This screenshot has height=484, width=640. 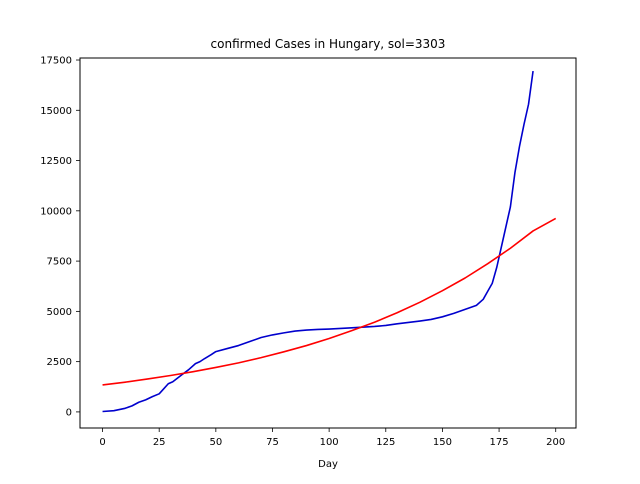 What do you see at coordinates (385, 442) in the screenshot?
I see `x-tick-label: 125` at bounding box center [385, 442].